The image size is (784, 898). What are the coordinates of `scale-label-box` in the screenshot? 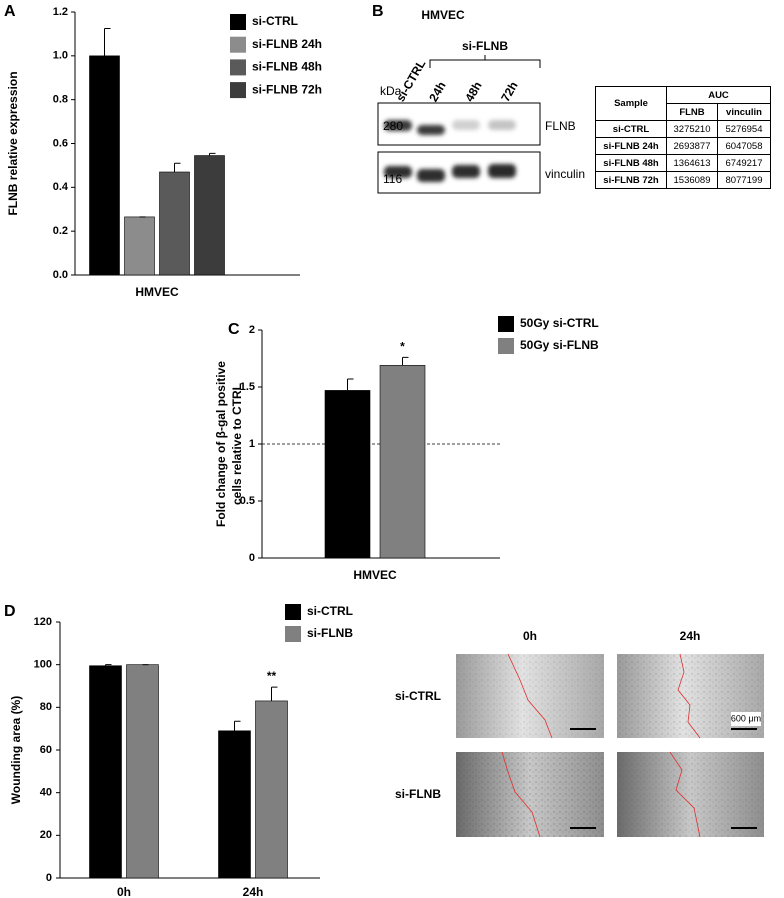 It's located at (746, 719).